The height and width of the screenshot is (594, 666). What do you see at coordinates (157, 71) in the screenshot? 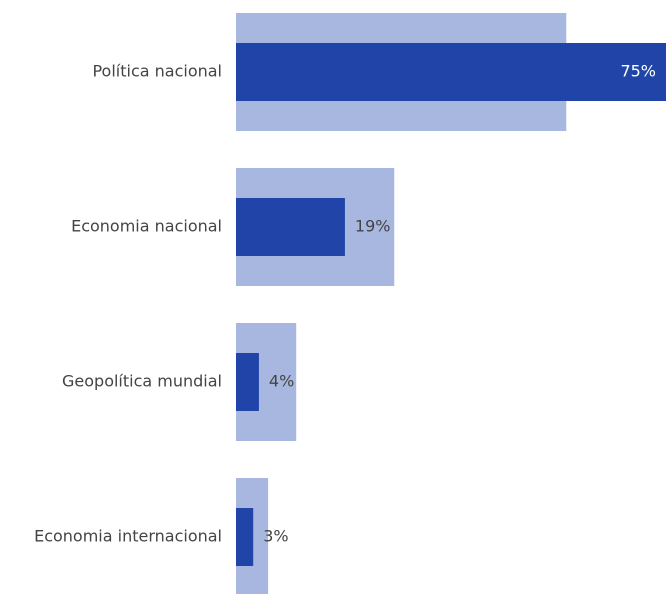
I see `category-label: Política nacional` at bounding box center [157, 71].